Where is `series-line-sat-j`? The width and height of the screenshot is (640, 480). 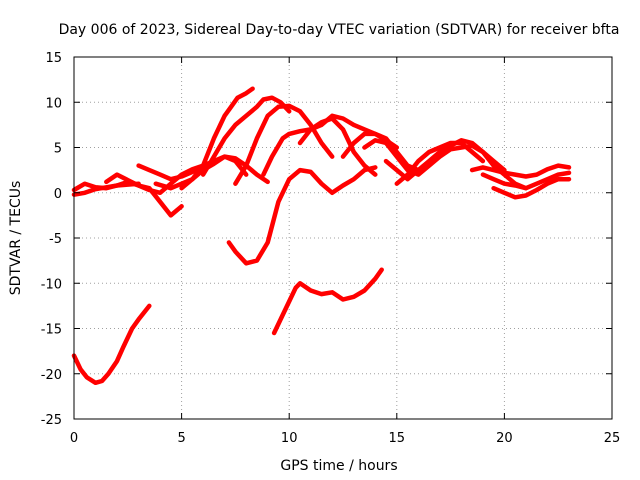 series-line-sat-j is located at coordinates (302, 215).